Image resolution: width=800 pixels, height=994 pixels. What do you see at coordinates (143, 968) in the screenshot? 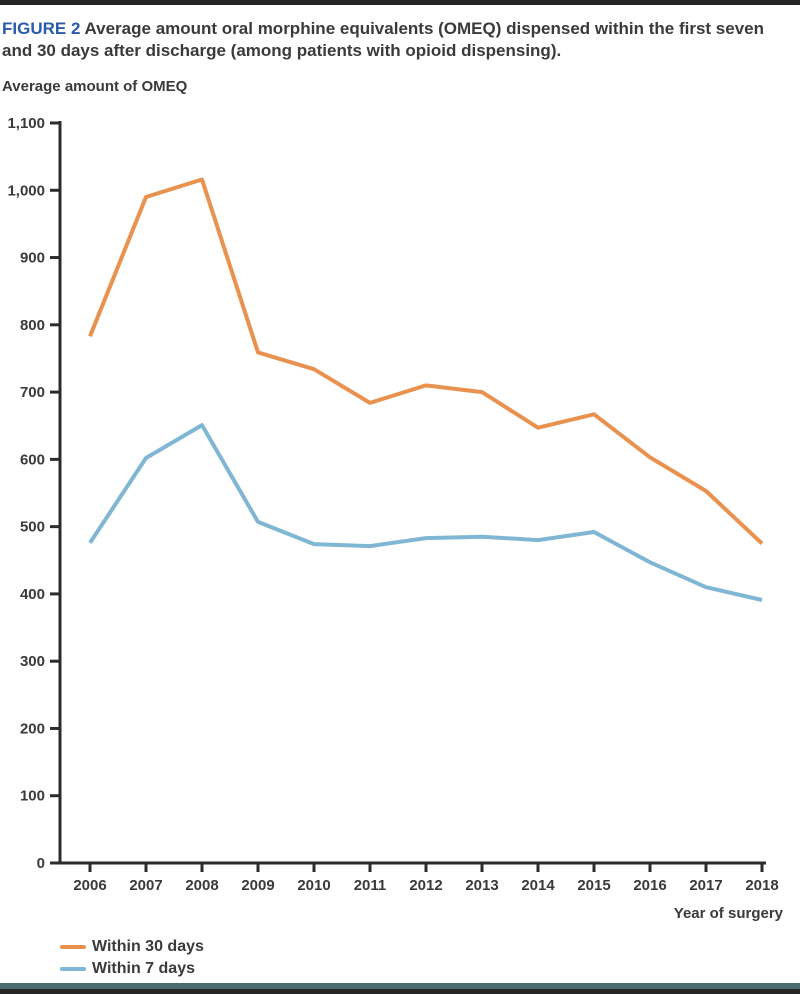
I see `legend-label-within-7-days: Within 7 days` at bounding box center [143, 968].